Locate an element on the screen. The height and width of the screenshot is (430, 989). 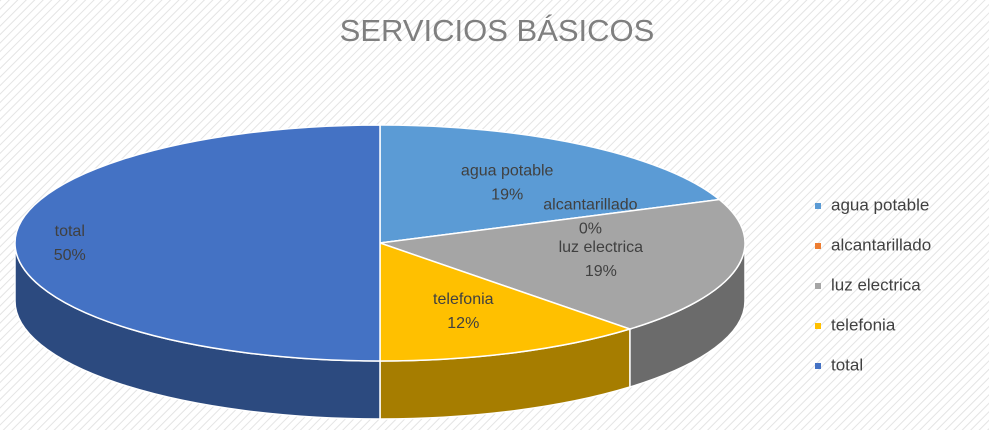
legend-label: luz electrica is located at coordinates (876, 284).